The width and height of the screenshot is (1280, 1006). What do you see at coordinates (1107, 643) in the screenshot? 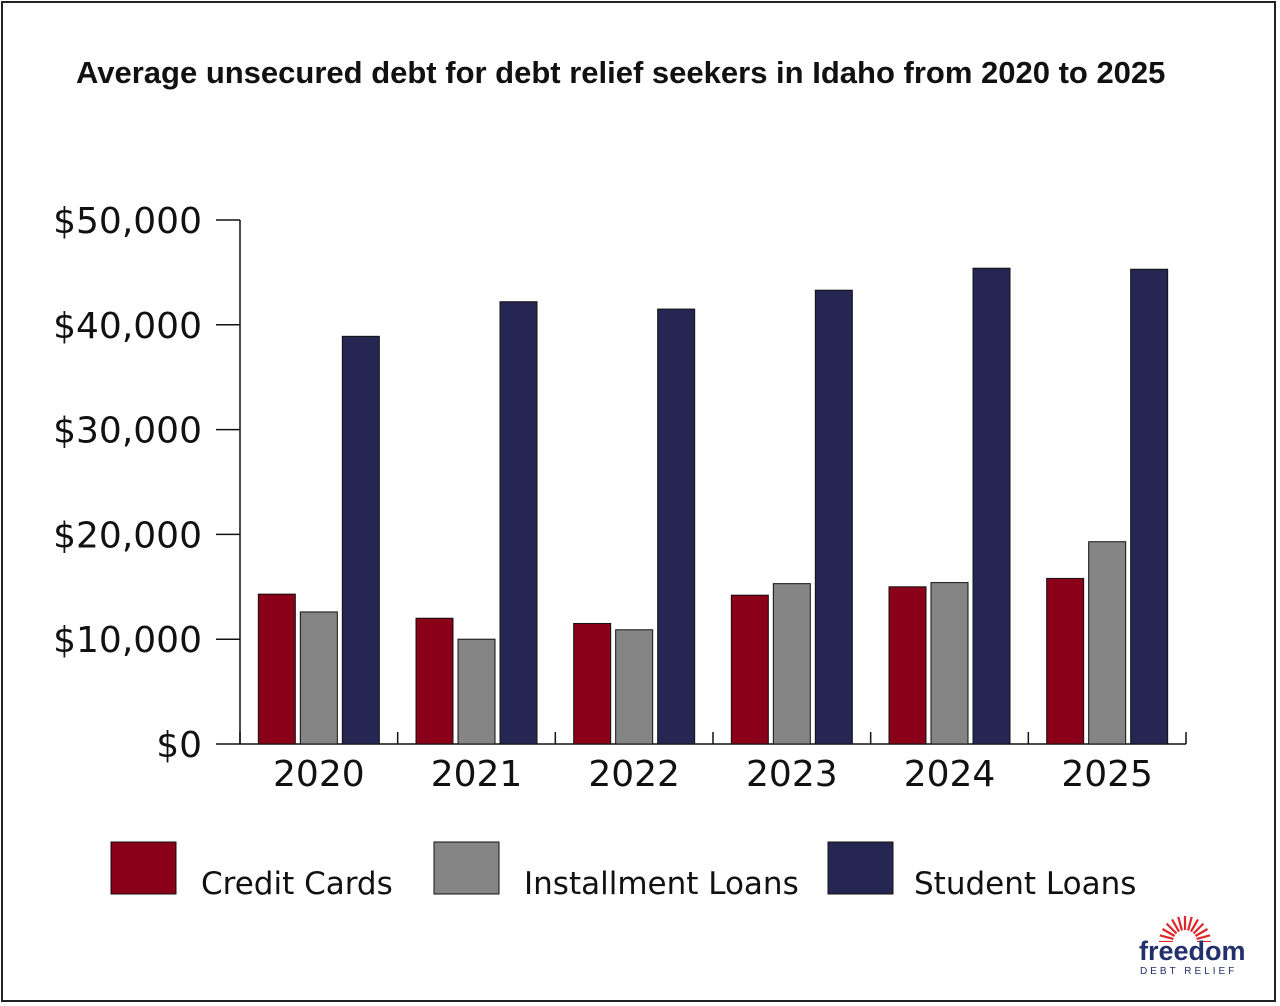
I see `bar-installment-loans-2025` at bounding box center [1107, 643].